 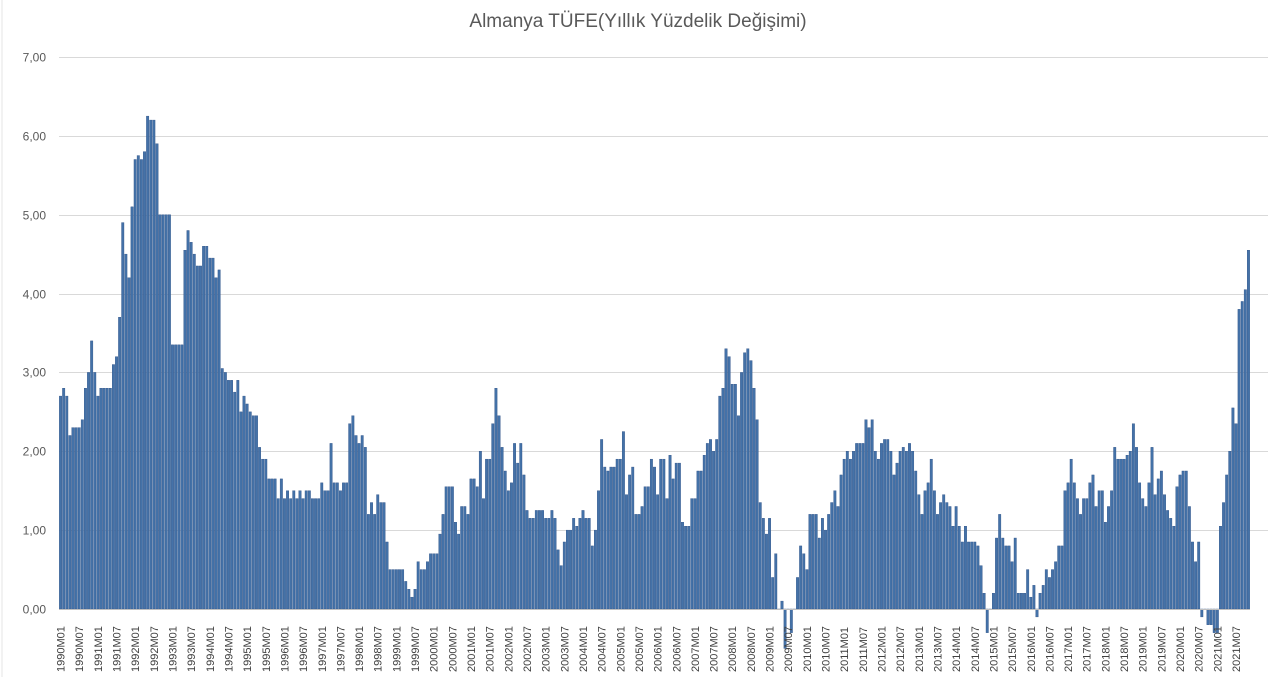 What do you see at coordinates (267, 649) in the screenshot?
I see `x-tick-label: 1995M07` at bounding box center [267, 649].